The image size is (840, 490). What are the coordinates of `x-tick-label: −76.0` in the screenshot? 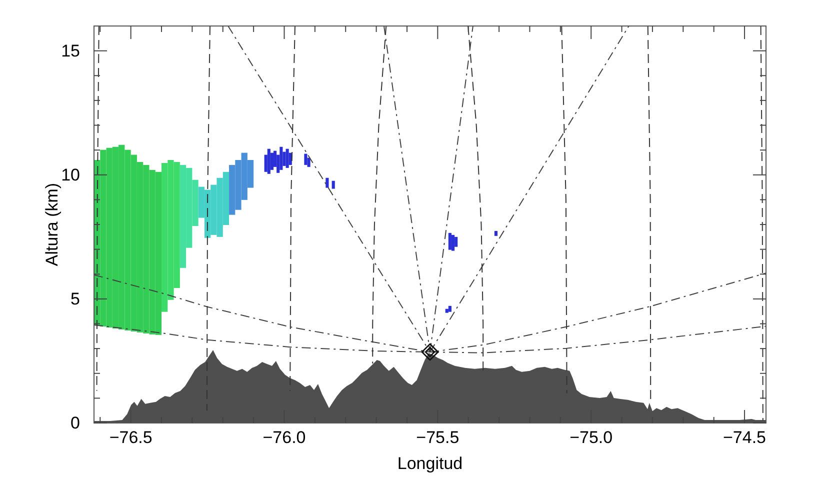 It's located at (284, 437).